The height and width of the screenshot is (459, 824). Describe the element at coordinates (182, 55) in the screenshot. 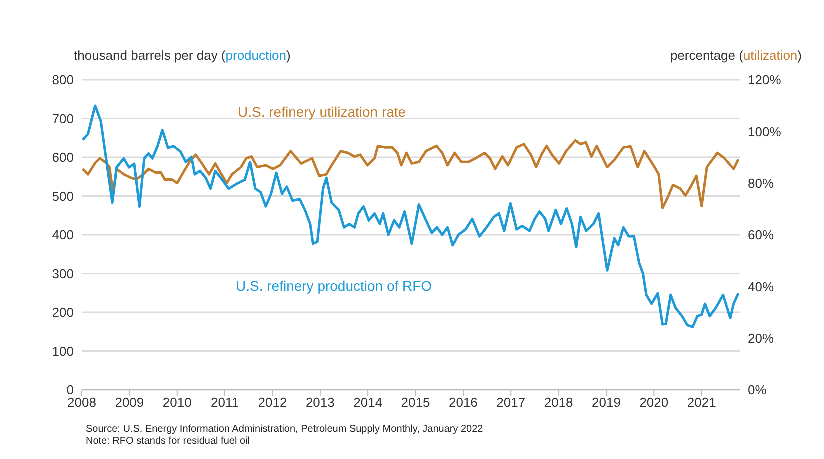

I see `y-axis-title: thousand barrels per day (production)` at that location.